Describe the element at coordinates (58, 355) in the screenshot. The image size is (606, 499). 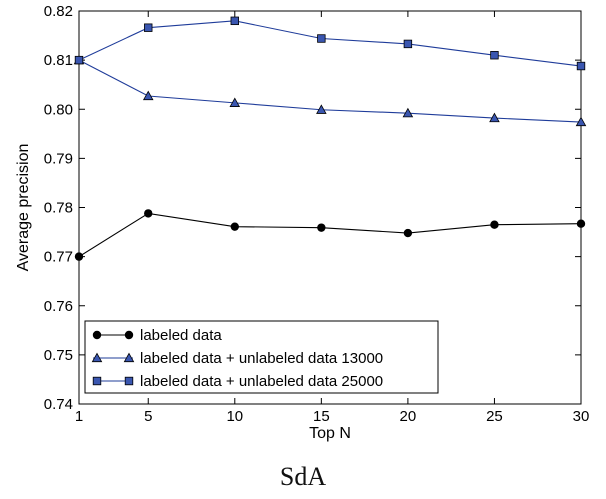
I see `y-tick-label: 0.75` at that location.